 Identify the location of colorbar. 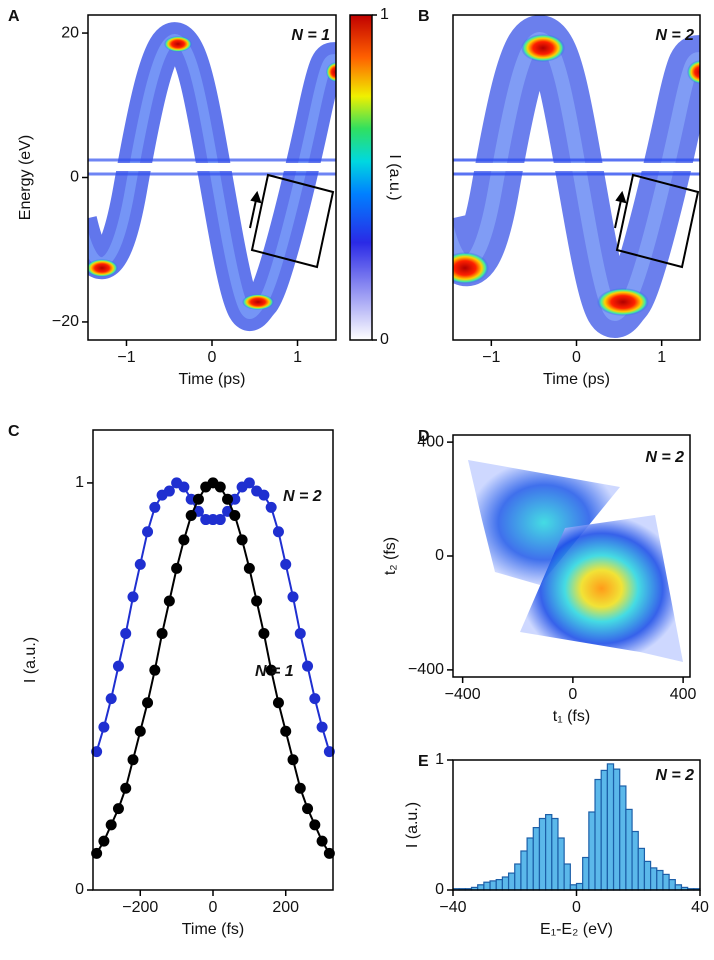
(361, 177).